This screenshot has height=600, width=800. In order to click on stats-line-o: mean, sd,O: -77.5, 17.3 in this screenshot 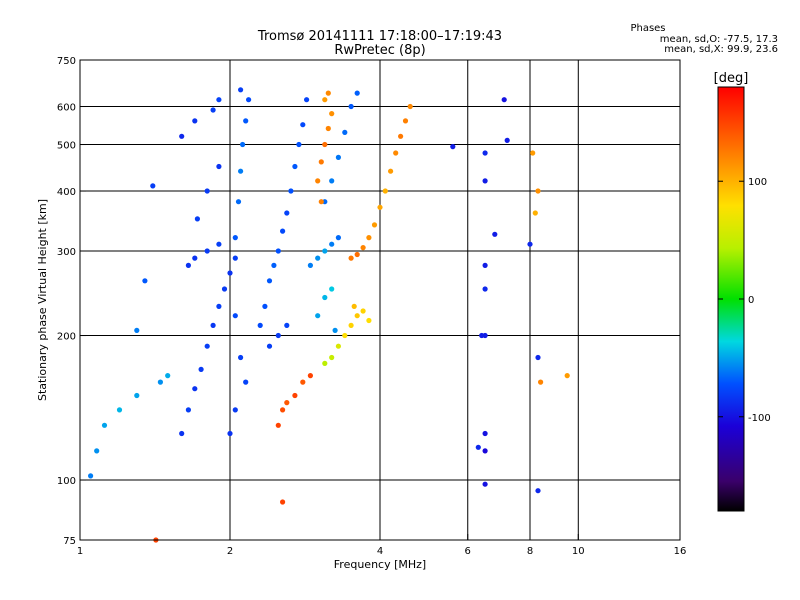, I will do `click(719, 39)`.